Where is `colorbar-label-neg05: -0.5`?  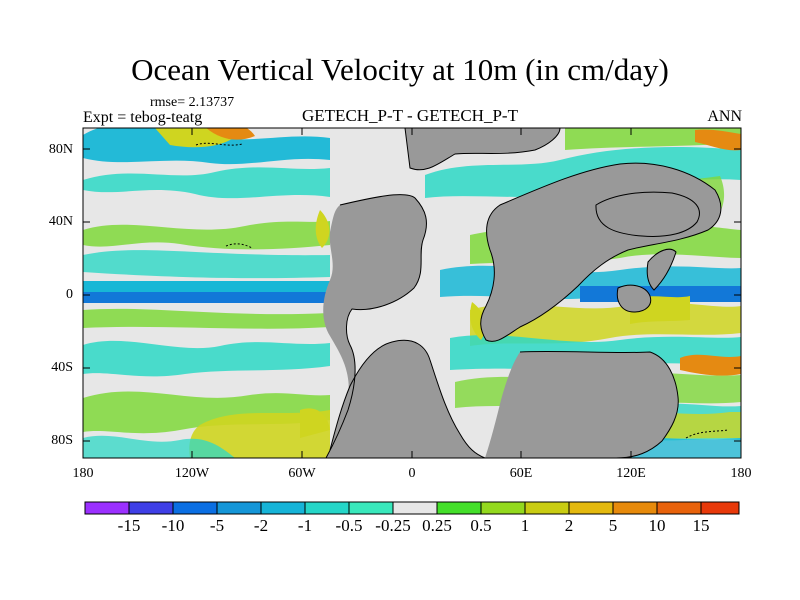
colorbar-label-neg05: -0.5 is located at coordinates (349, 525).